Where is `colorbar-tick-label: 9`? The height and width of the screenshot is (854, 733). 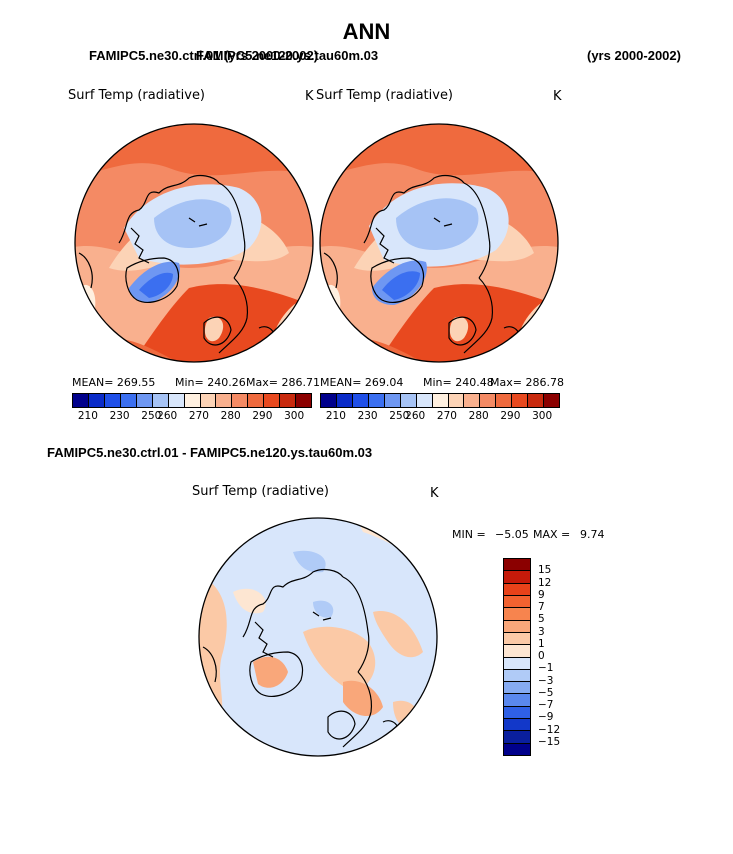 colorbar-tick-label: 9 is located at coordinates (541, 594).